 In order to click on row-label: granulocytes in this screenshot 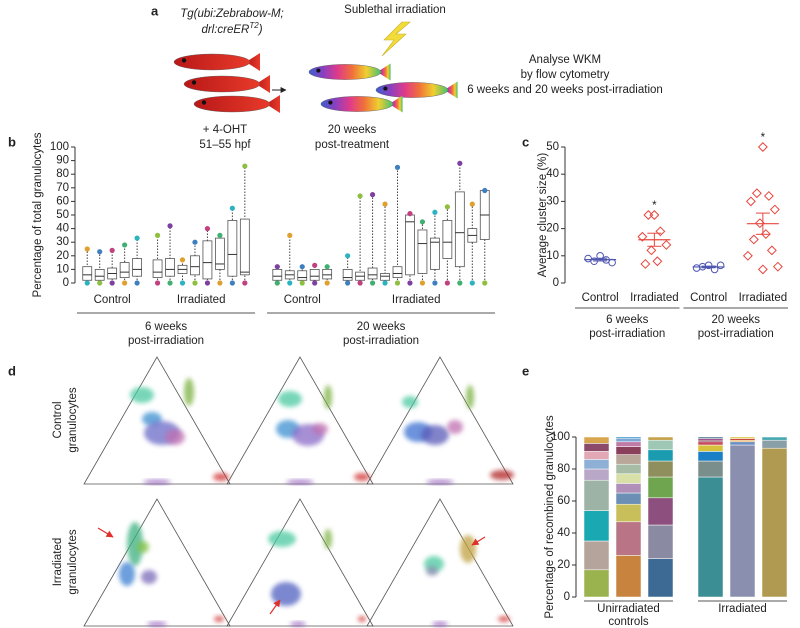, I will do `click(73, 419)`.